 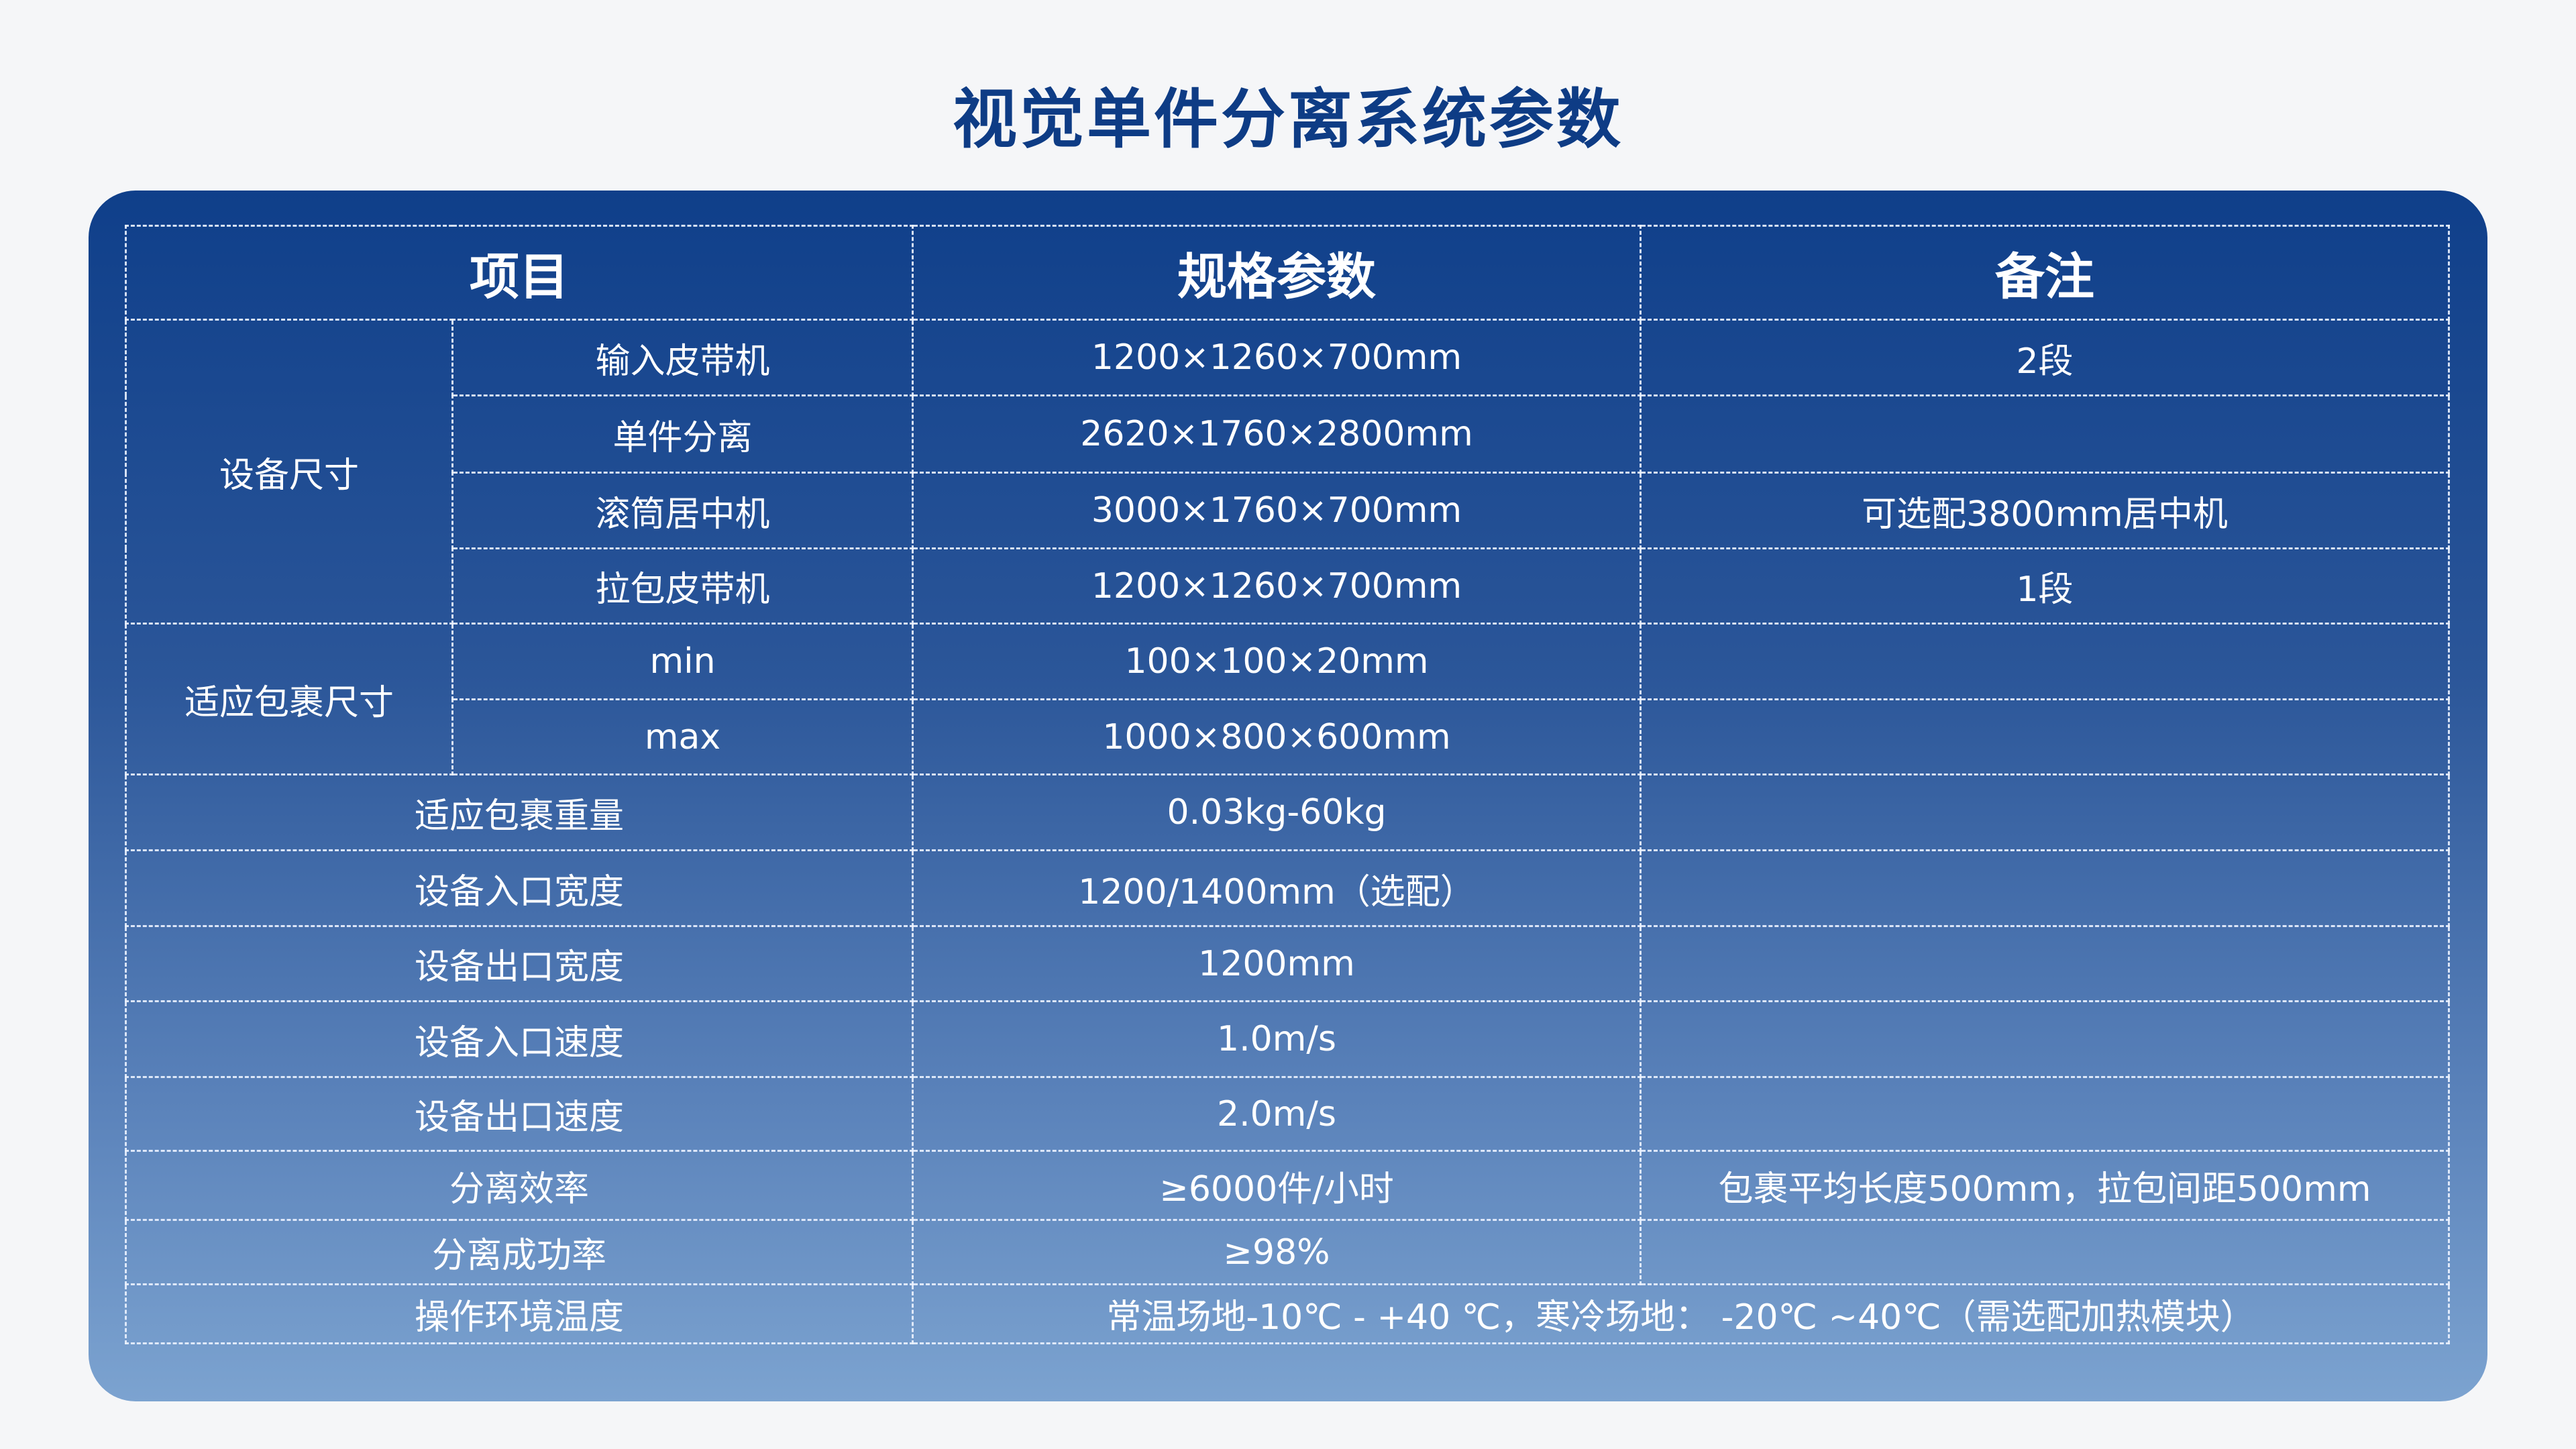 I want to click on spec-cell: 1000×800×600mm, so click(x=1277, y=736).